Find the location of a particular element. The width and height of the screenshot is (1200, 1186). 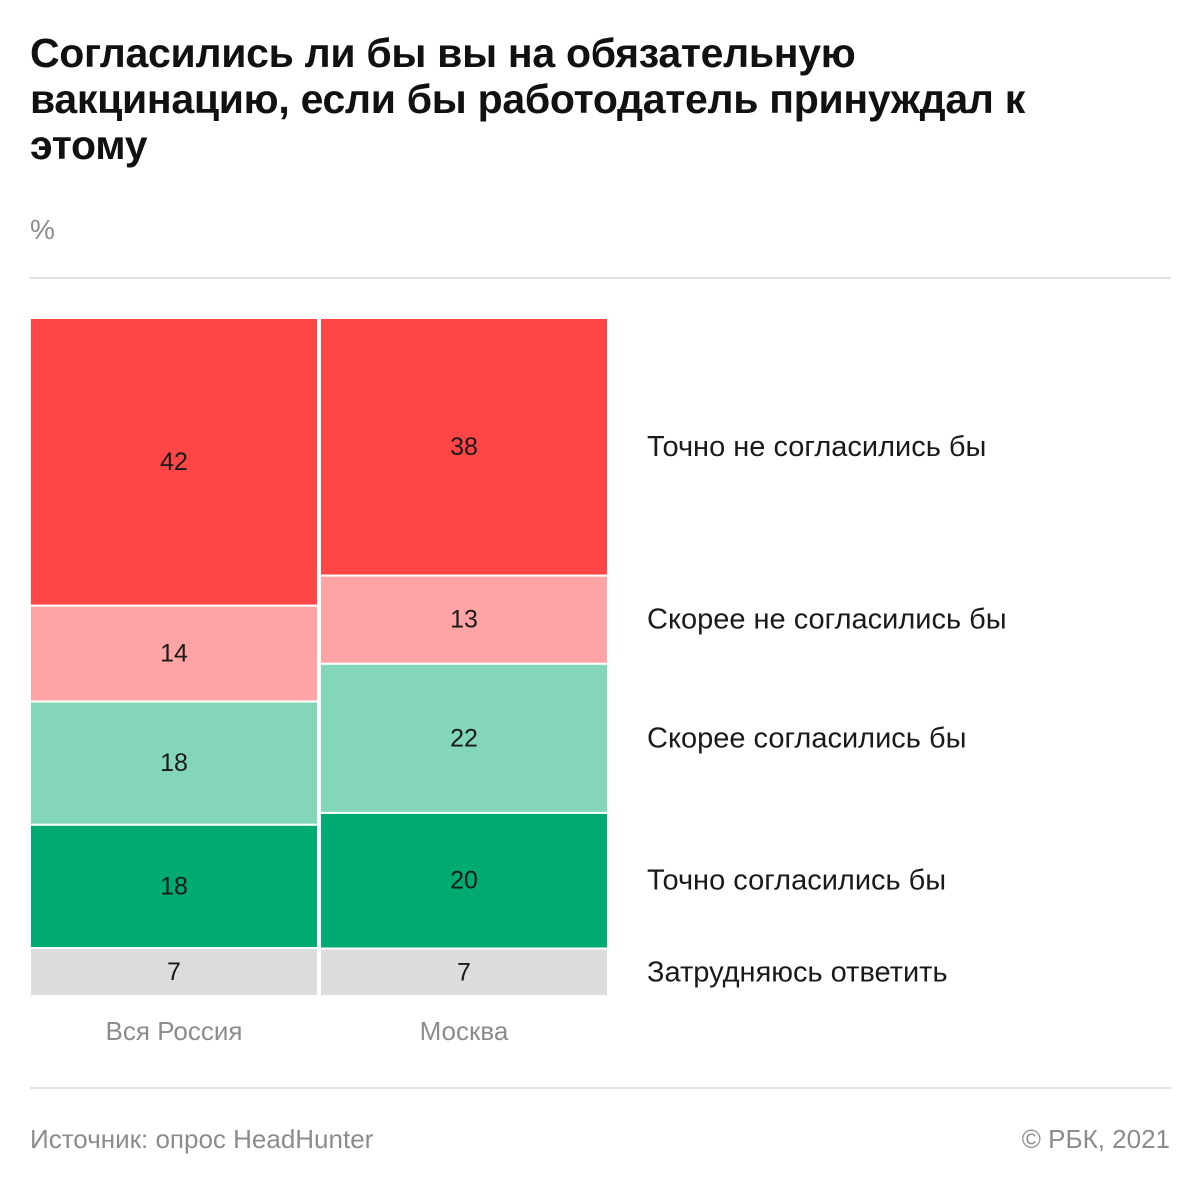

legend-label: Скорее не согласились бы is located at coordinates (827, 620).